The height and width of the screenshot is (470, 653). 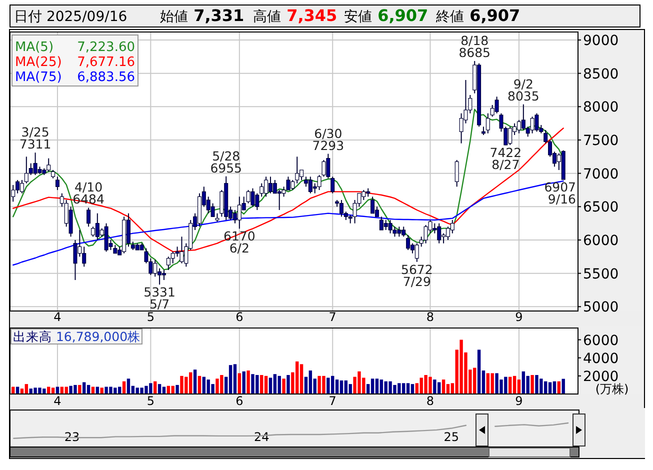 I want to click on annotation: 5331 5/7, so click(x=160, y=298).